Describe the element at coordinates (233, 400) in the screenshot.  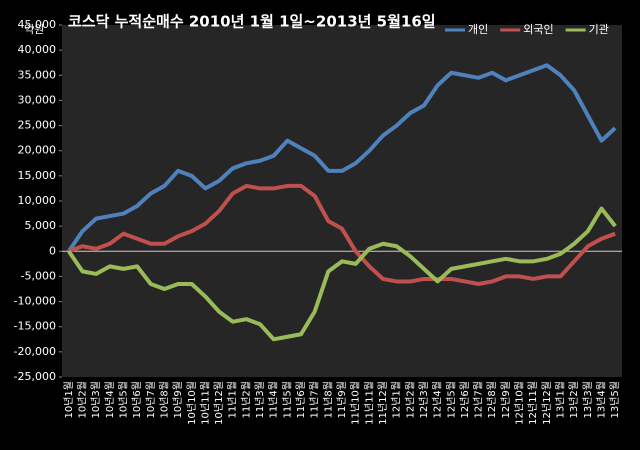
I see `x-tick-label: 11년1월` at that location.